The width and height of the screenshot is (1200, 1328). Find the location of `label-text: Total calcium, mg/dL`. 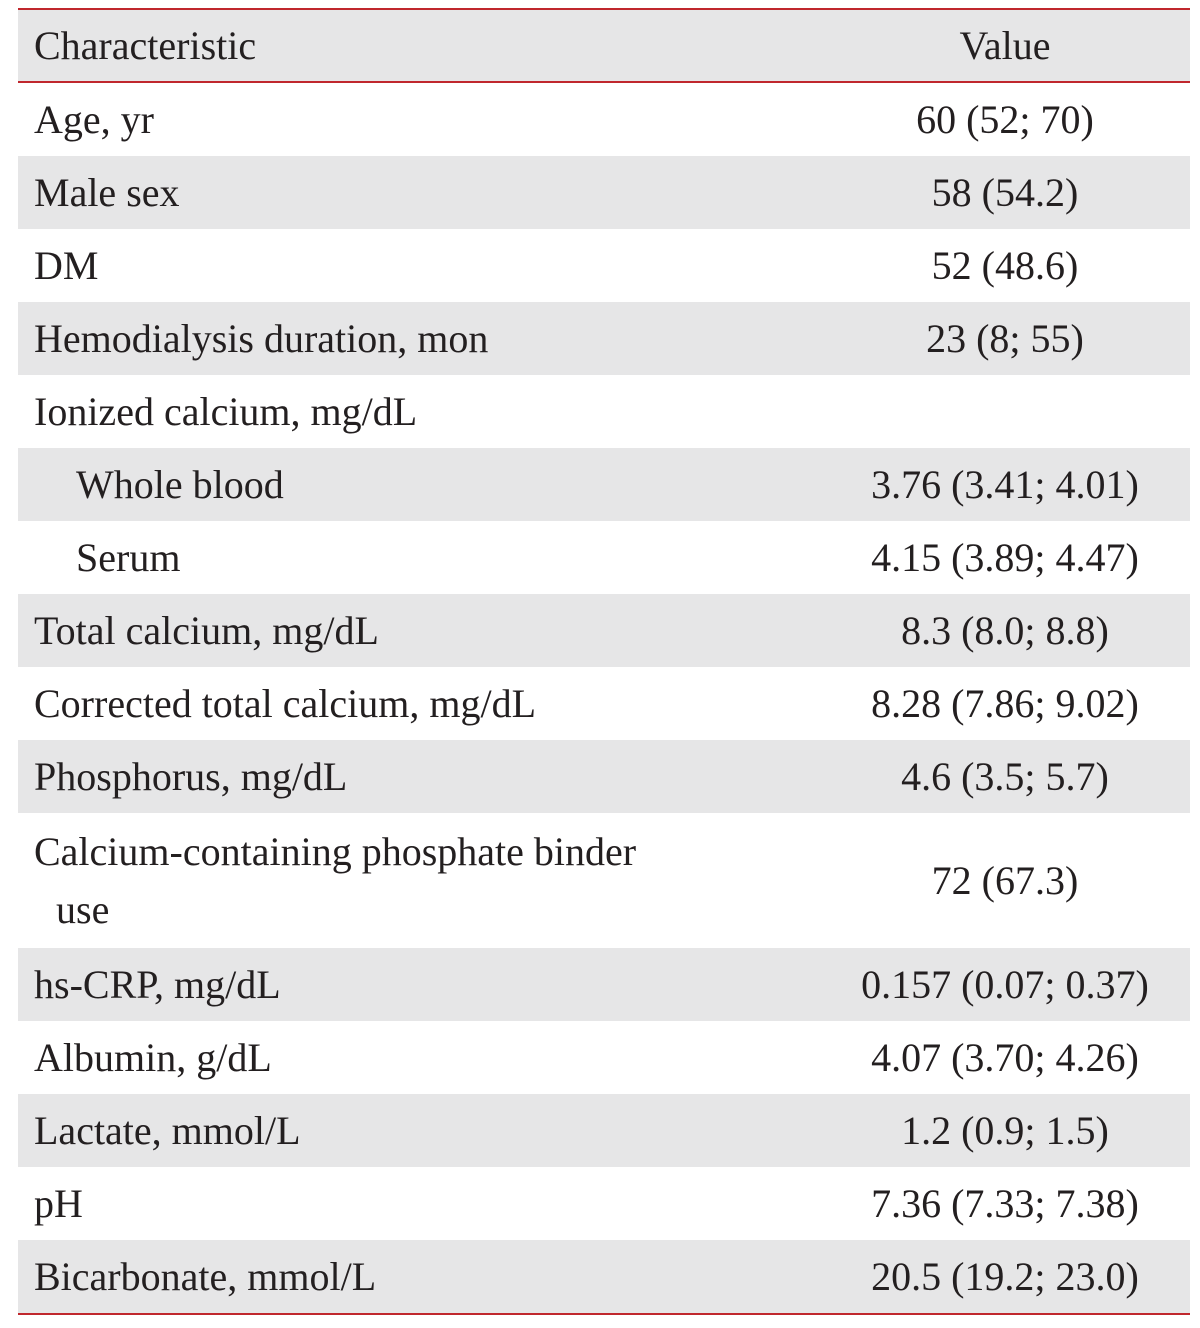

label-text: Total calcium, mg/dL is located at coordinates (206, 630).